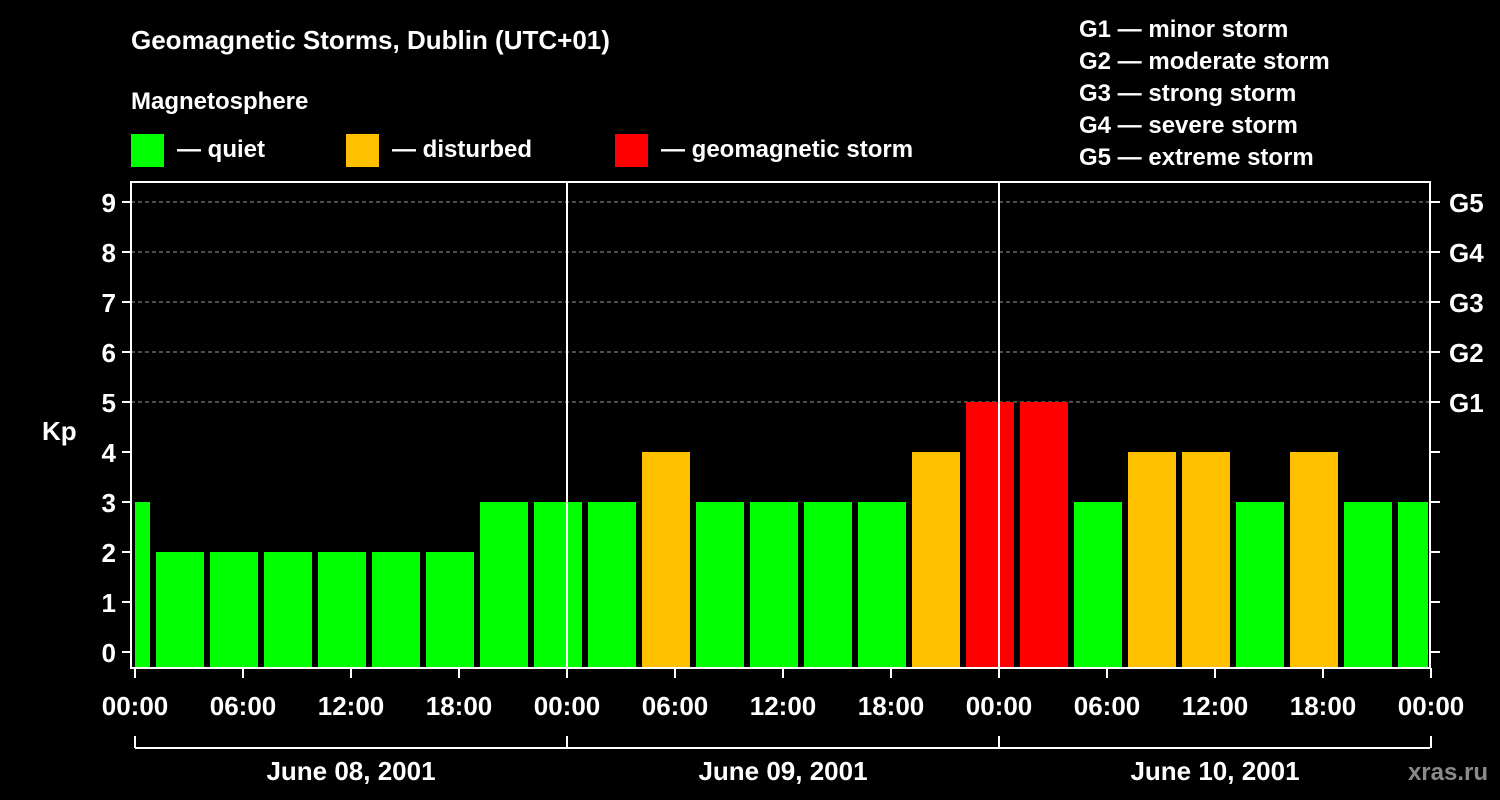 This screenshot has height=800, width=1500. What do you see at coordinates (109, 403) in the screenshot?
I see `y-tick-label: 5` at bounding box center [109, 403].